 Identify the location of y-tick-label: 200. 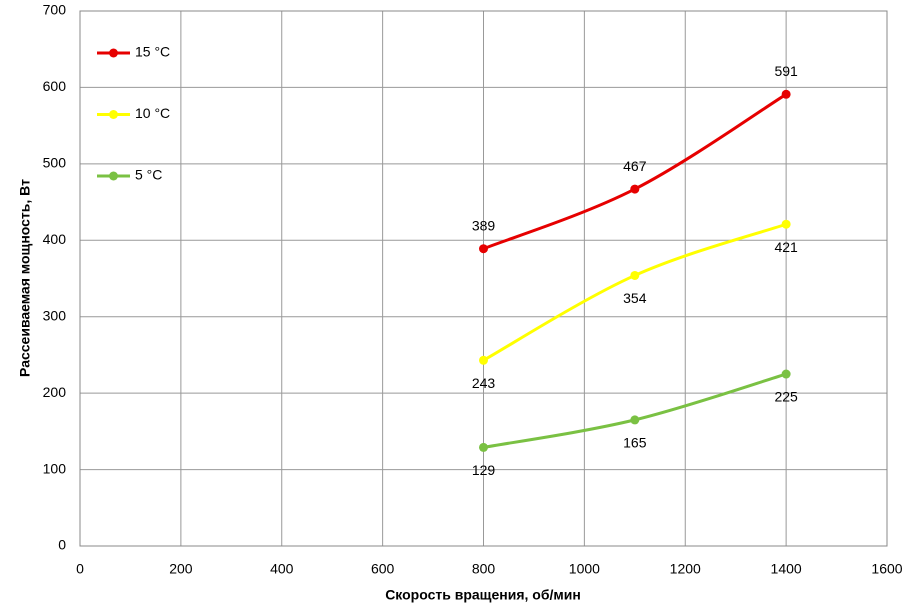
(55, 392).